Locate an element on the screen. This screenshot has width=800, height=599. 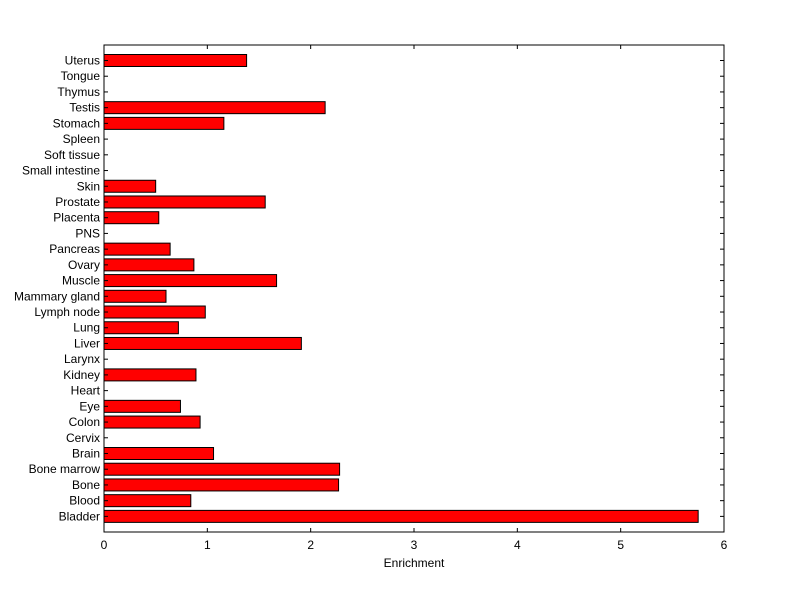
bar-eye is located at coordinates (142, 406).